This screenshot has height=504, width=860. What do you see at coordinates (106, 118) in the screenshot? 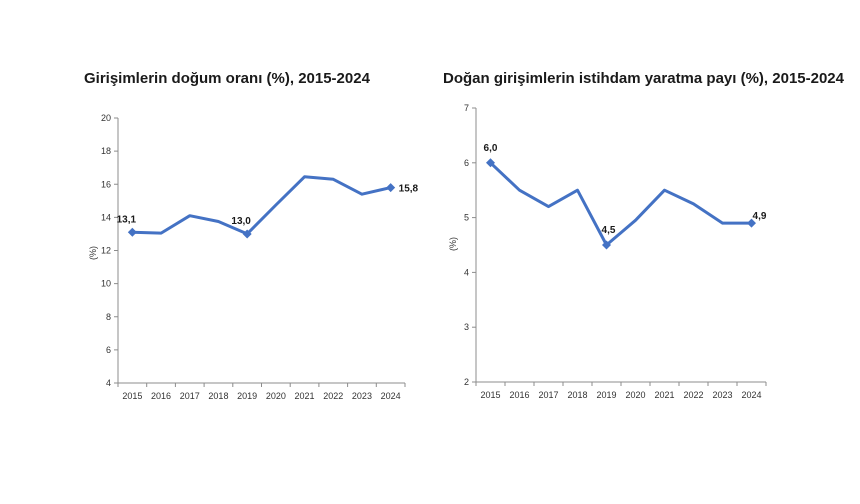
I see `y-tick-label: 20` at bounding box center [106, 118].